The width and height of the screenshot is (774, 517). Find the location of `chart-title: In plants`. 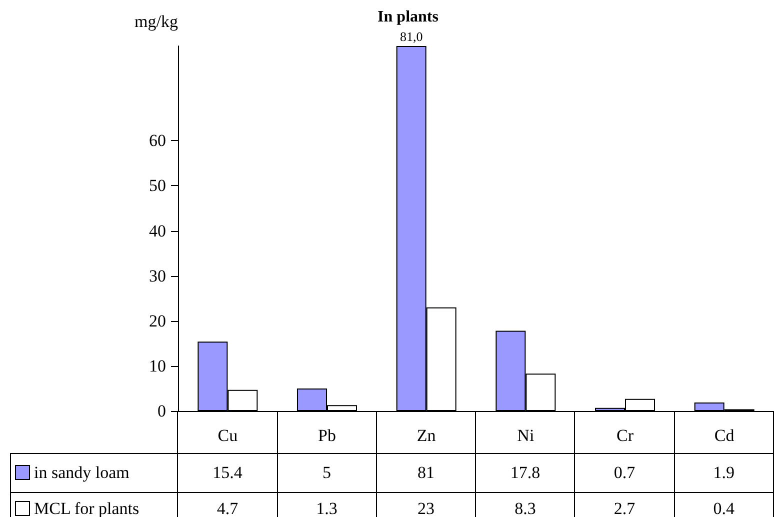

chart-title: In plants is located at coordinates (408, 17).